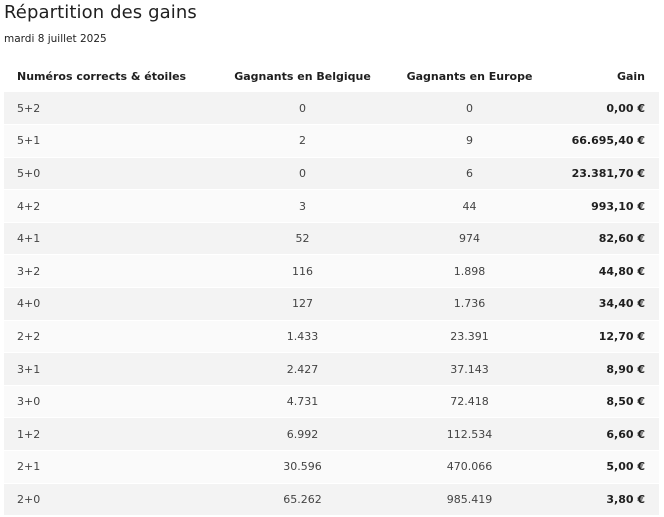  Describe the element at coordinates (601, 402) in the screenshot. I see `cell-gain: 8,50 €` at that location.